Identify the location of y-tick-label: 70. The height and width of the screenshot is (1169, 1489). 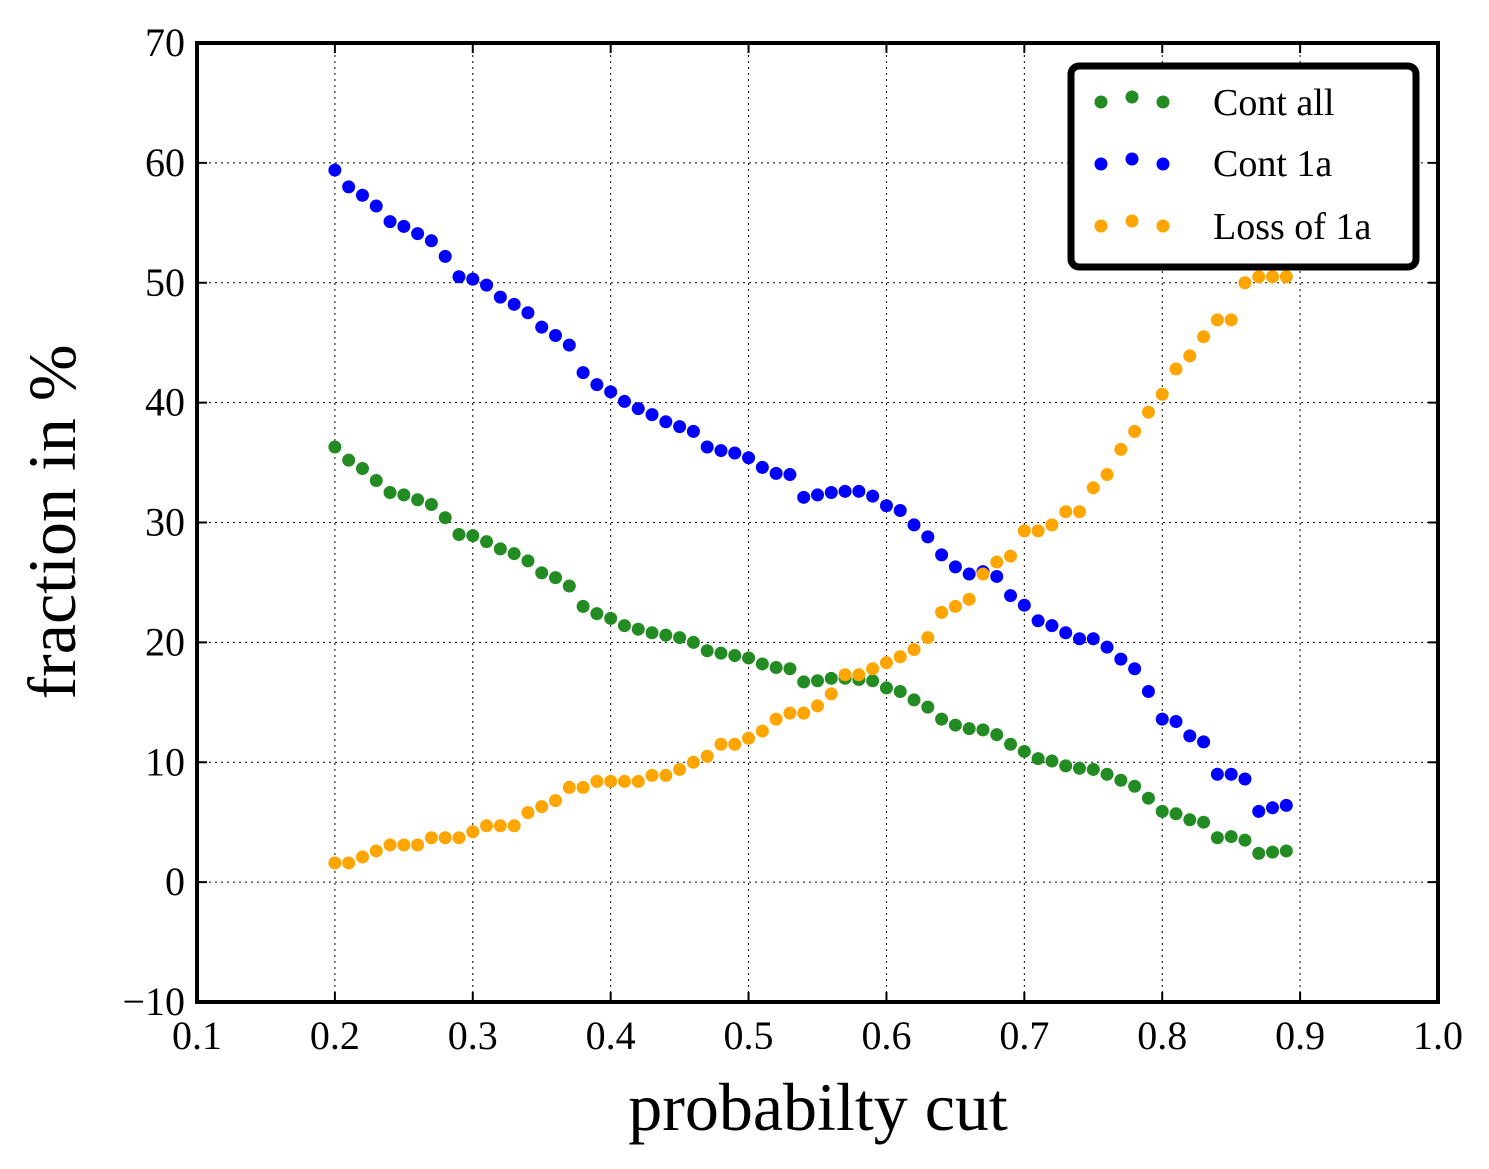
(165, 42).